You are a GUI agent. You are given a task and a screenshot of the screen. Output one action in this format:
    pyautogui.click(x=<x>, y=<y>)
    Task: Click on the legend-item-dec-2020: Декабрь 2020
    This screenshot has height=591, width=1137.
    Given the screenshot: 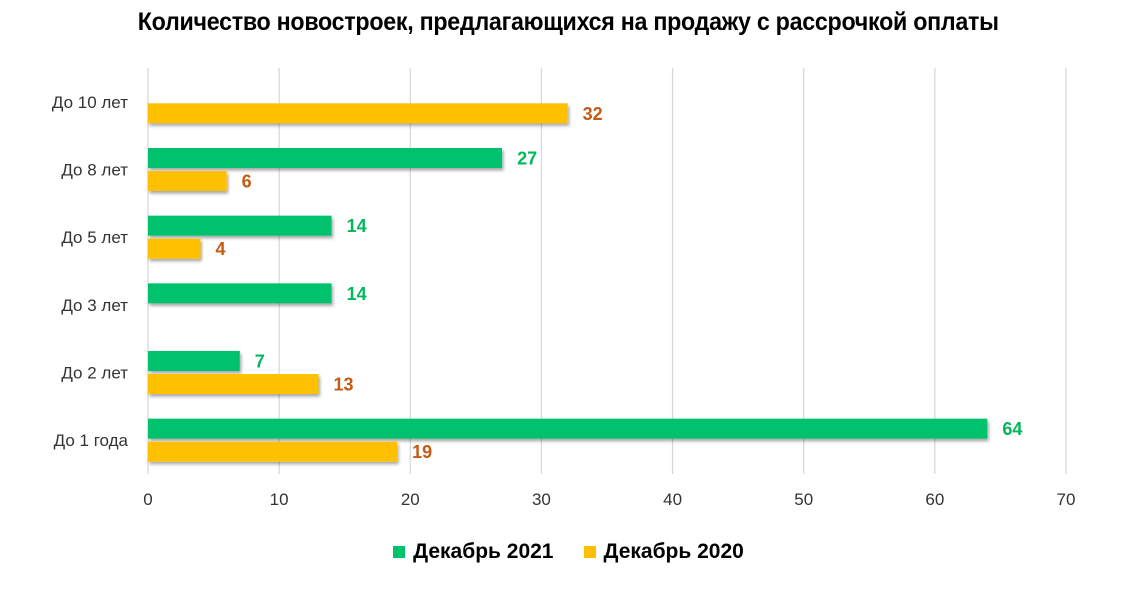 What is the action you would take?
    pyautogui.click(x=663, y=552)
    